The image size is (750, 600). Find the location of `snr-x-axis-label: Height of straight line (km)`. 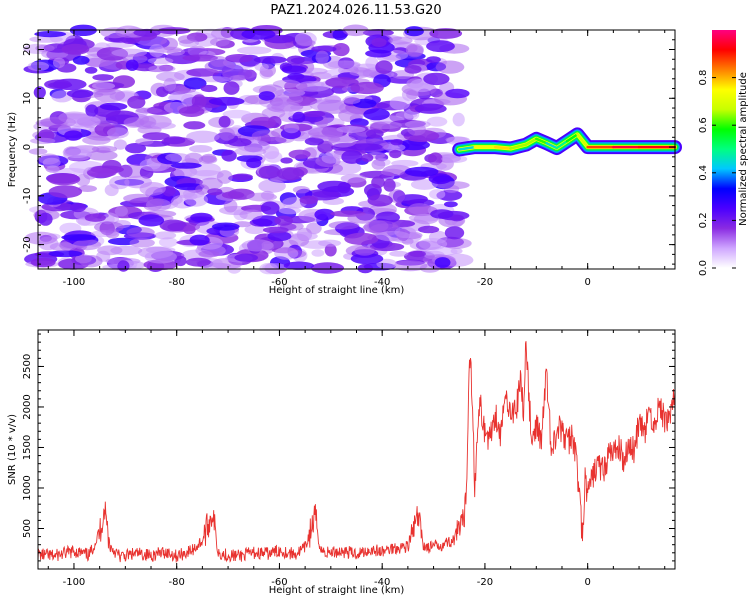

snr-x-axis-label: Height of straight line (km) is located at coordinates (337, 590).